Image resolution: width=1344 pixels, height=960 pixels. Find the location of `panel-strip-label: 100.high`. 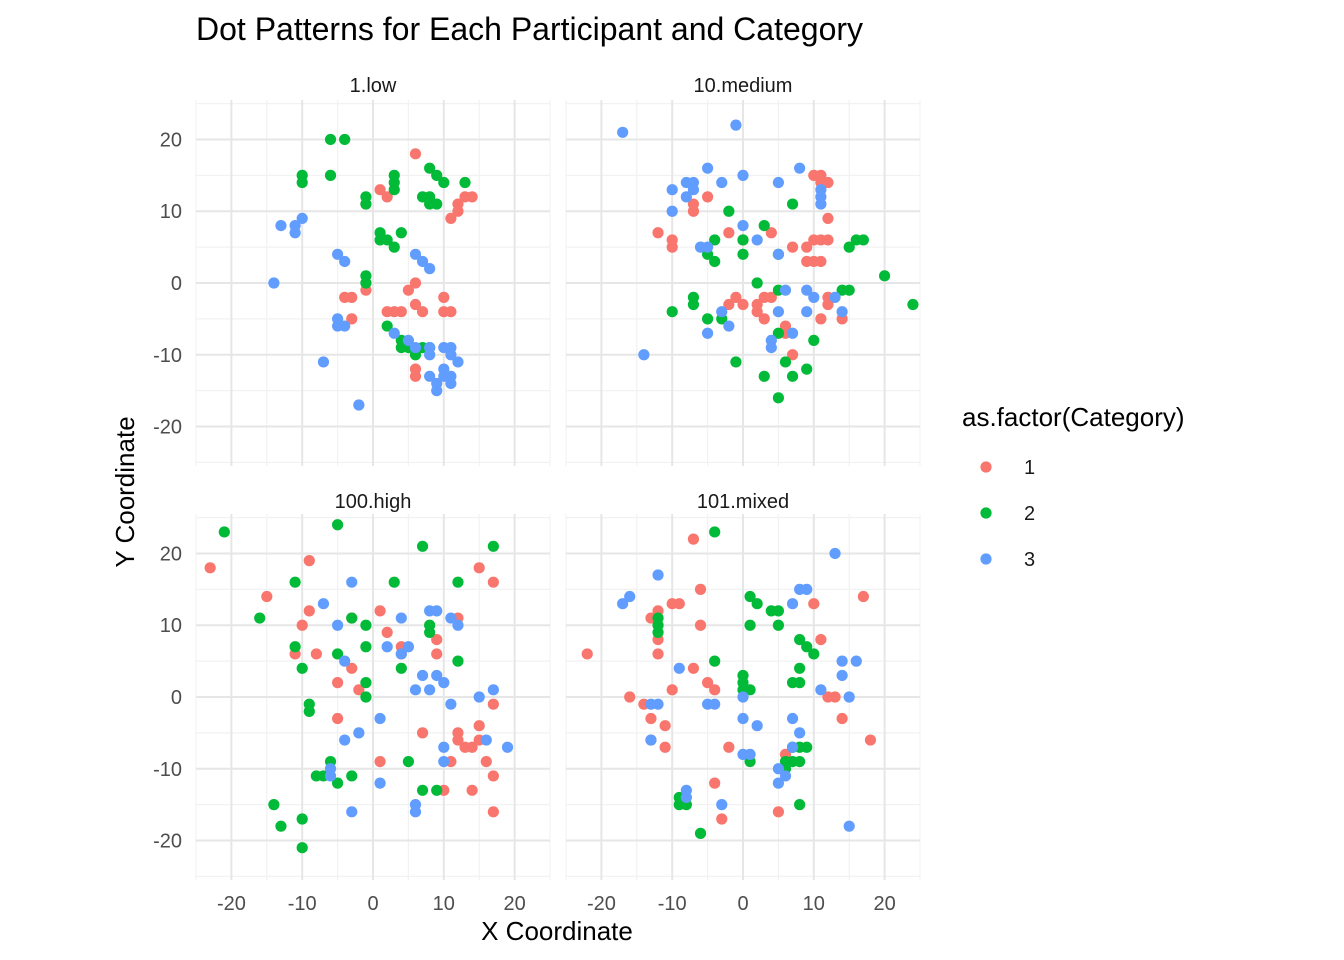

panel-strip-label: 100.high is located at coordinates (373, 502).